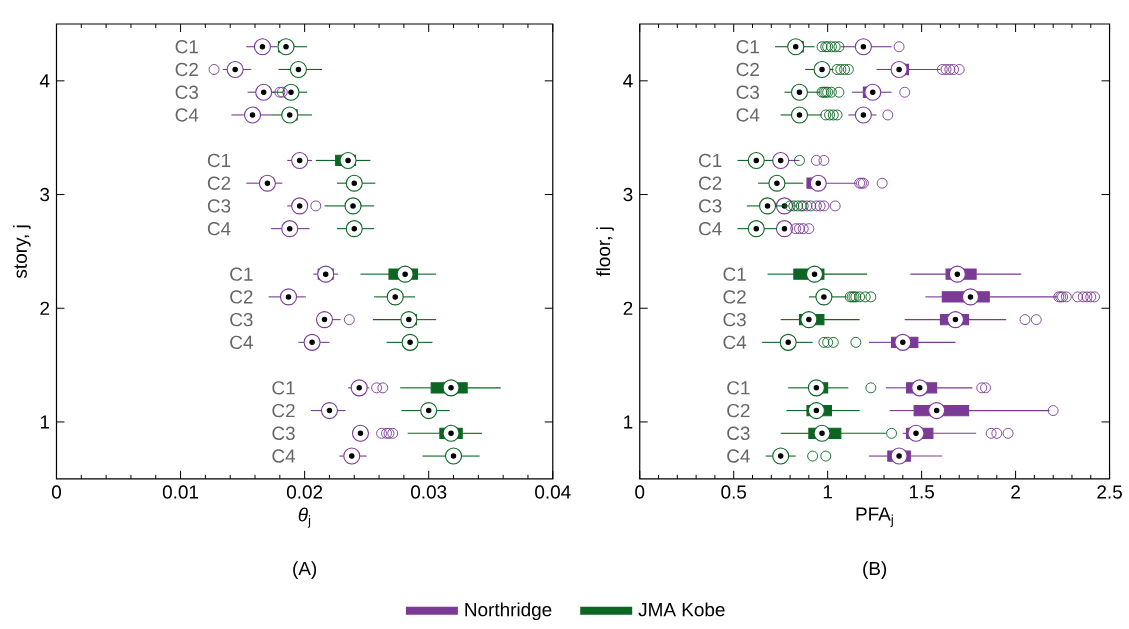  I want to click on text: (A), so click(305, 570).